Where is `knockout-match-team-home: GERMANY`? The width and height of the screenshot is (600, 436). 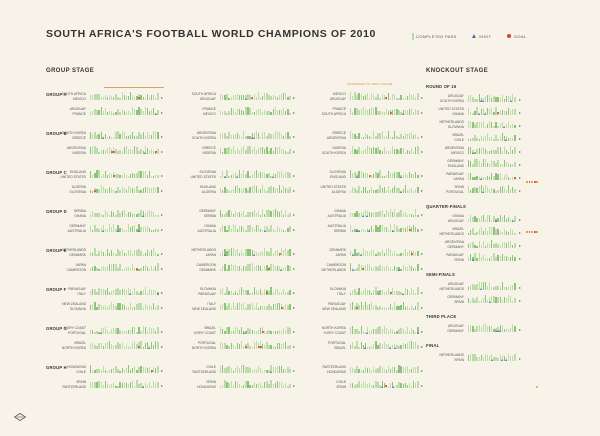
knockout-match-team-home: GERMANY is located at coordinates (455, 161).